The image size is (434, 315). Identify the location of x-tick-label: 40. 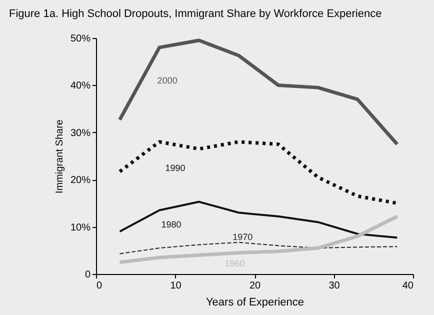
(408, 286).